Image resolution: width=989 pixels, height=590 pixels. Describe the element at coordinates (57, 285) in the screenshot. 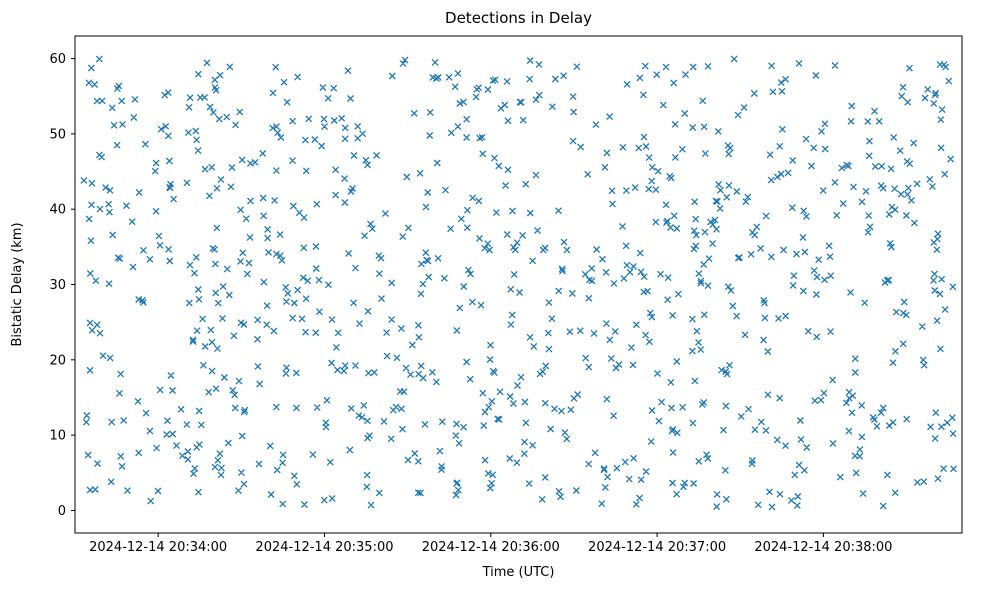

I see `y-tick-label: 30` at that location.